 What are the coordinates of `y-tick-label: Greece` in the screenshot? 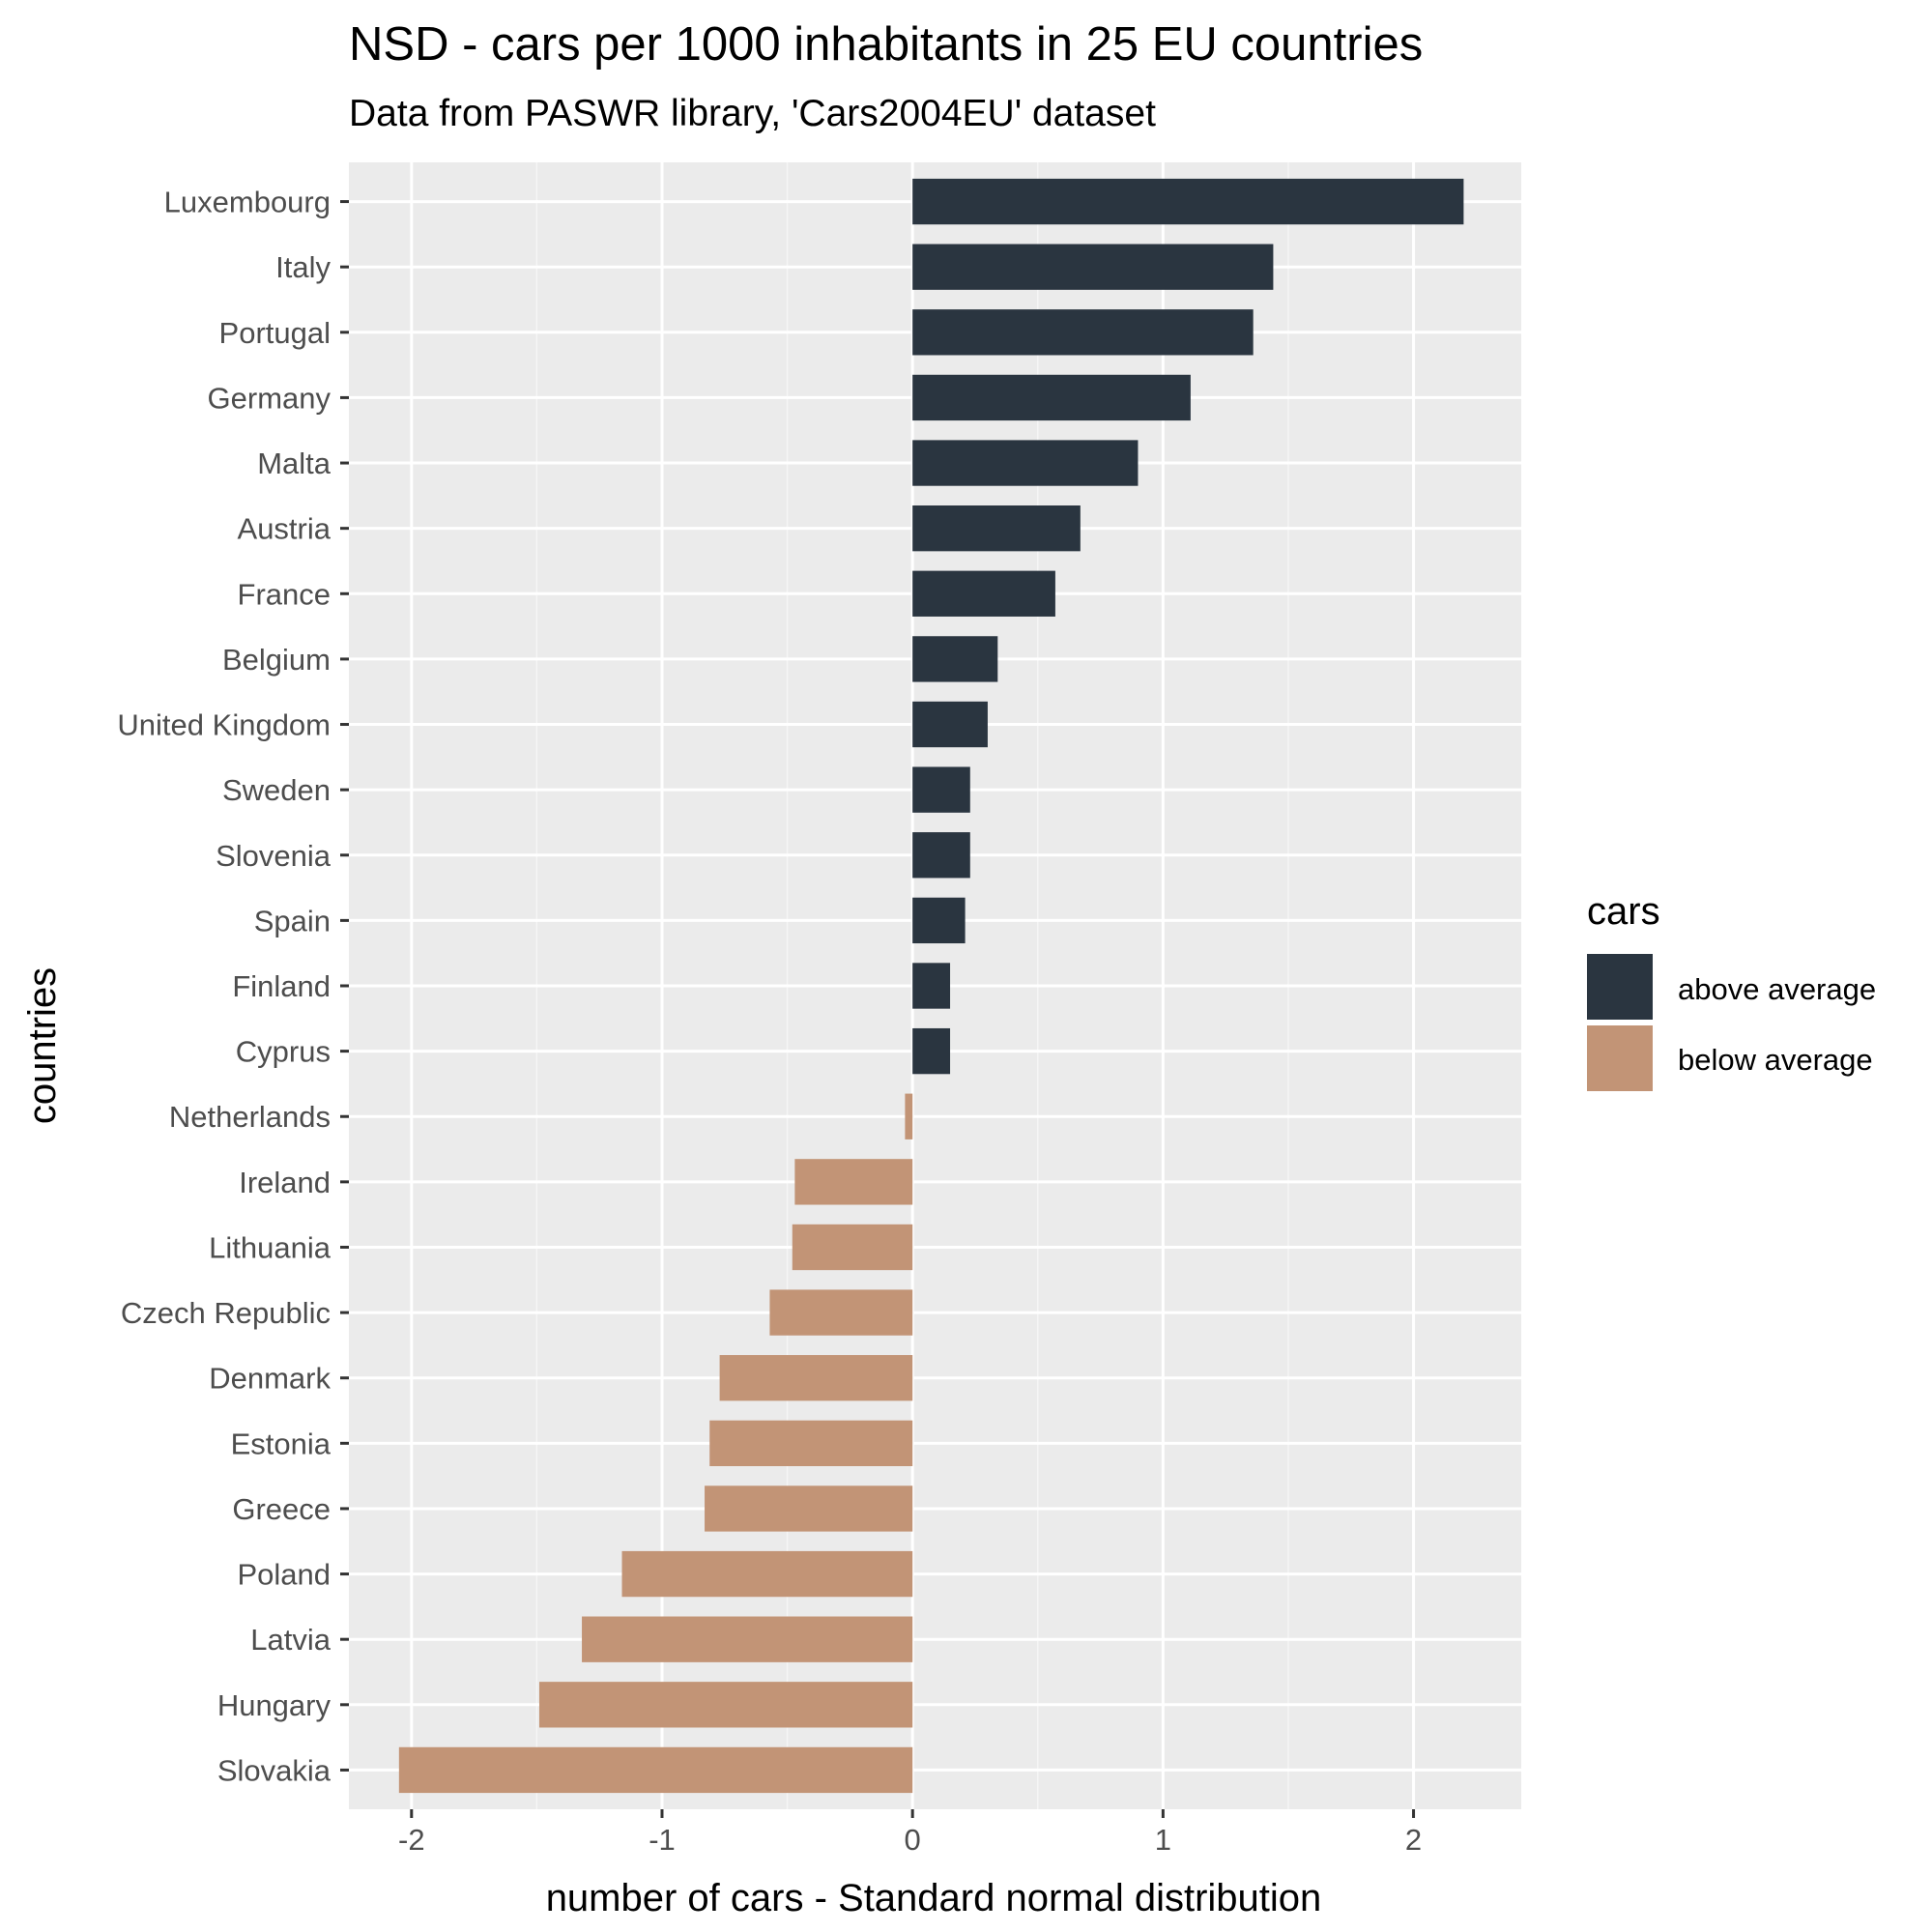 It's located at (281, 1509).